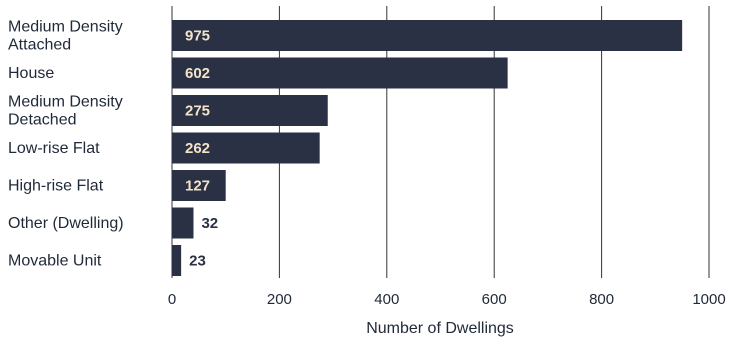 The width and height of the screenshot is (732, 338). I want to click on category-label: High-rise Flat, so click(56, 186).